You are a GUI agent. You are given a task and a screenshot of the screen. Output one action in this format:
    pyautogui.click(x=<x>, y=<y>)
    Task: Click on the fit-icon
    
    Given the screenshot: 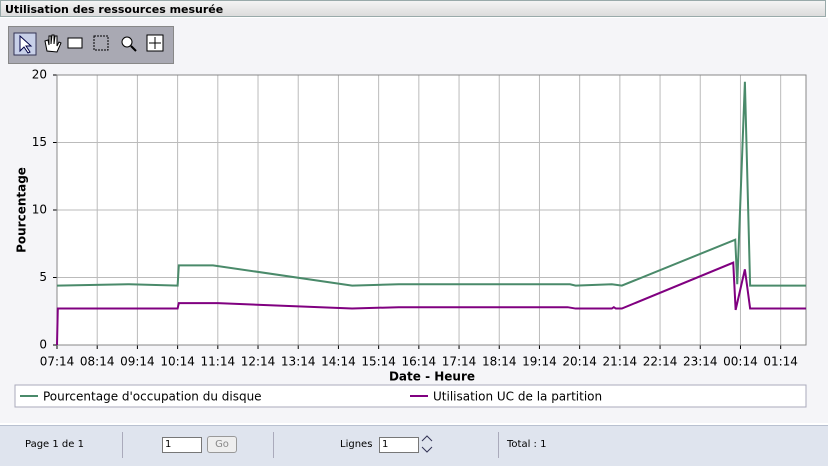 What is the action you would take?
    pyautogui.click(x=155, y=43)
    